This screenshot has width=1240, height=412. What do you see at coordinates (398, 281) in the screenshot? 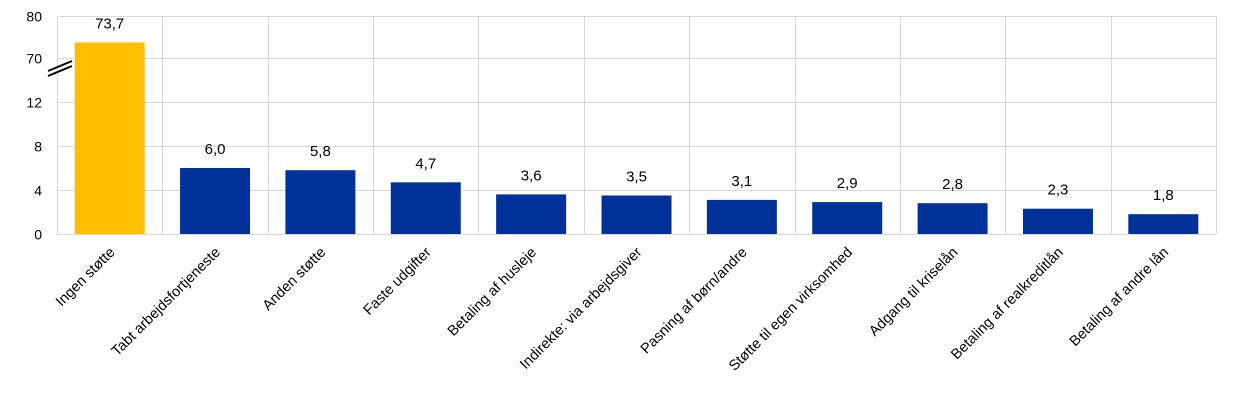
I see `category-label: Faste udgifter` at bounding box center [398, 281].